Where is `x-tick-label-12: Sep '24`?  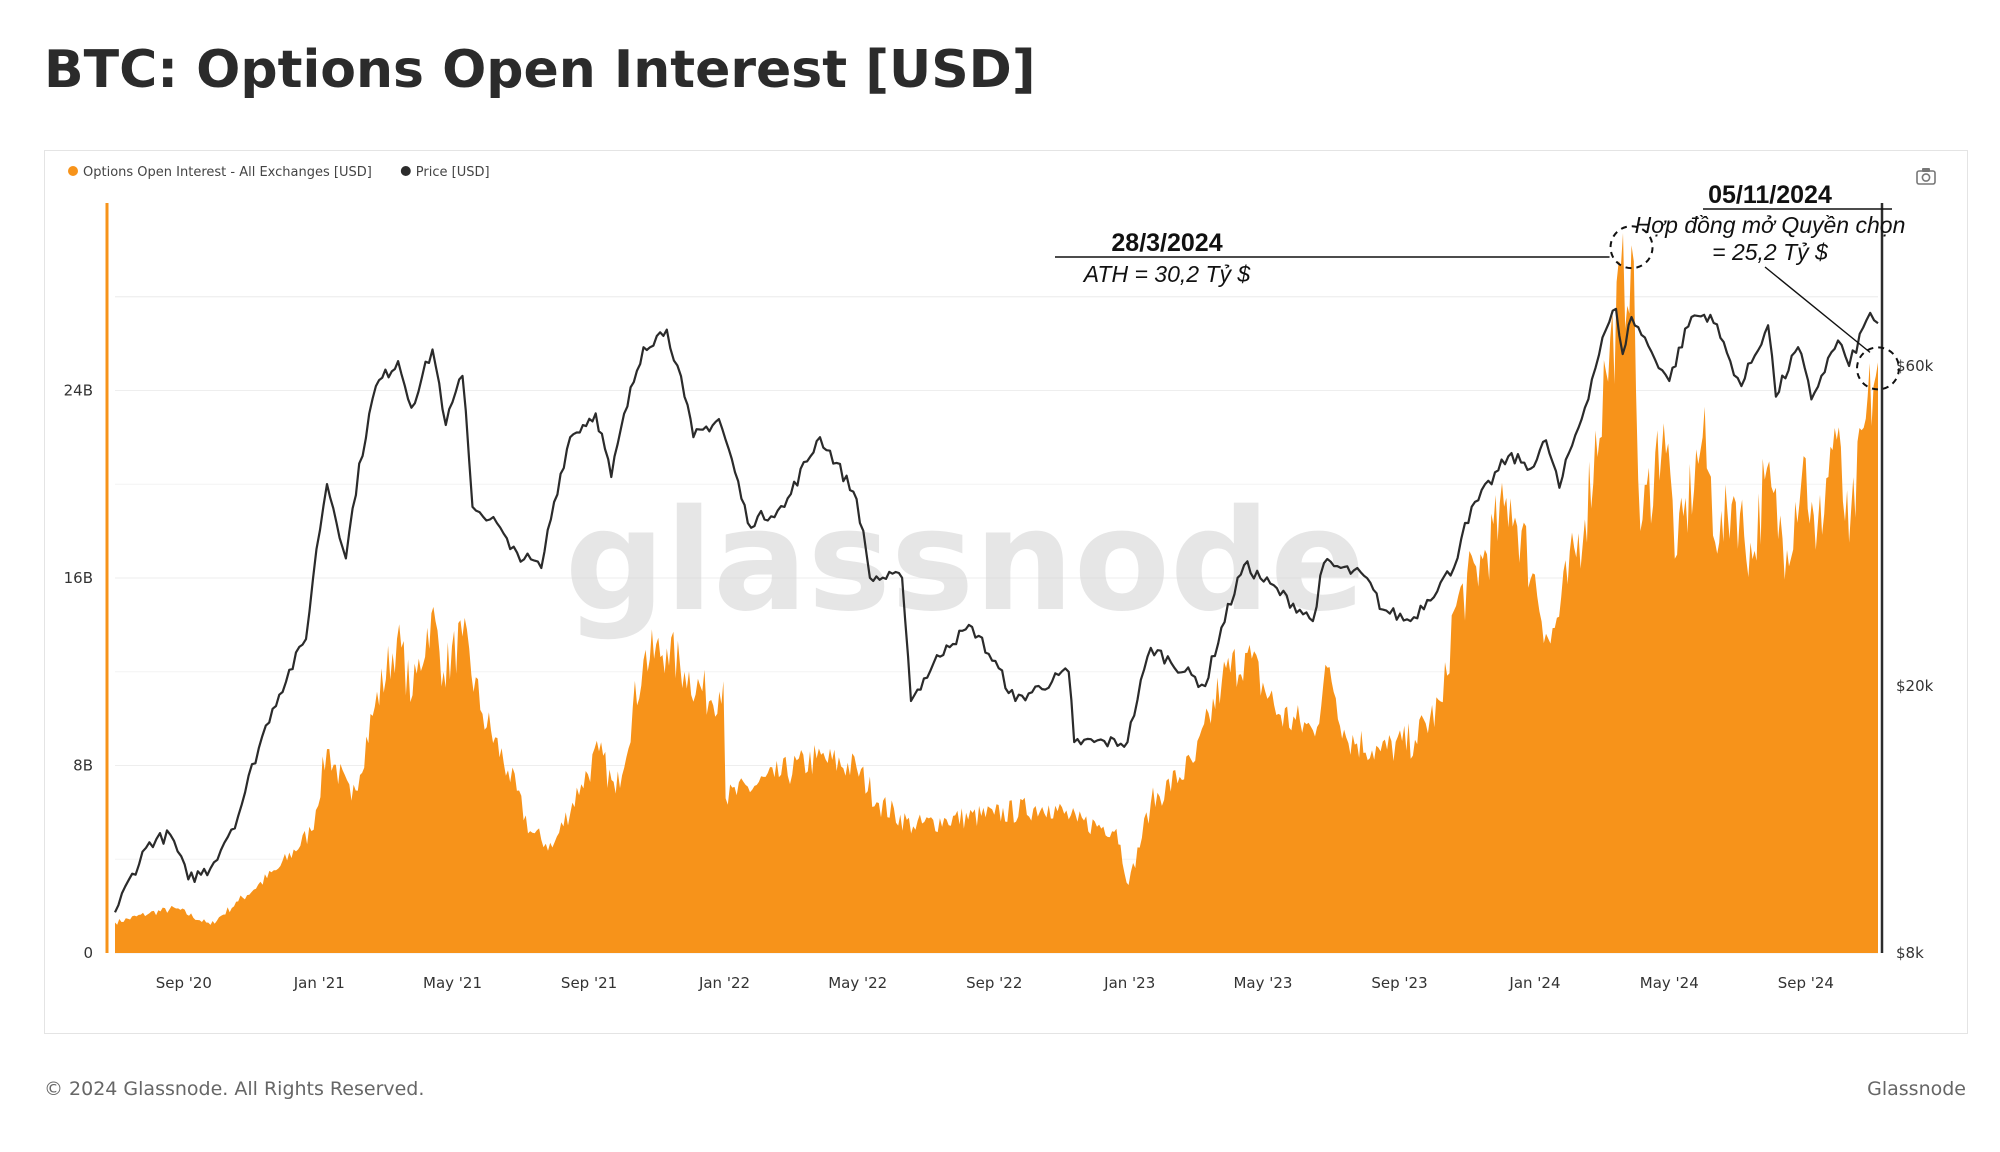 x-tick-label-12: Sep '24 is located at coordinates (1806, 983).